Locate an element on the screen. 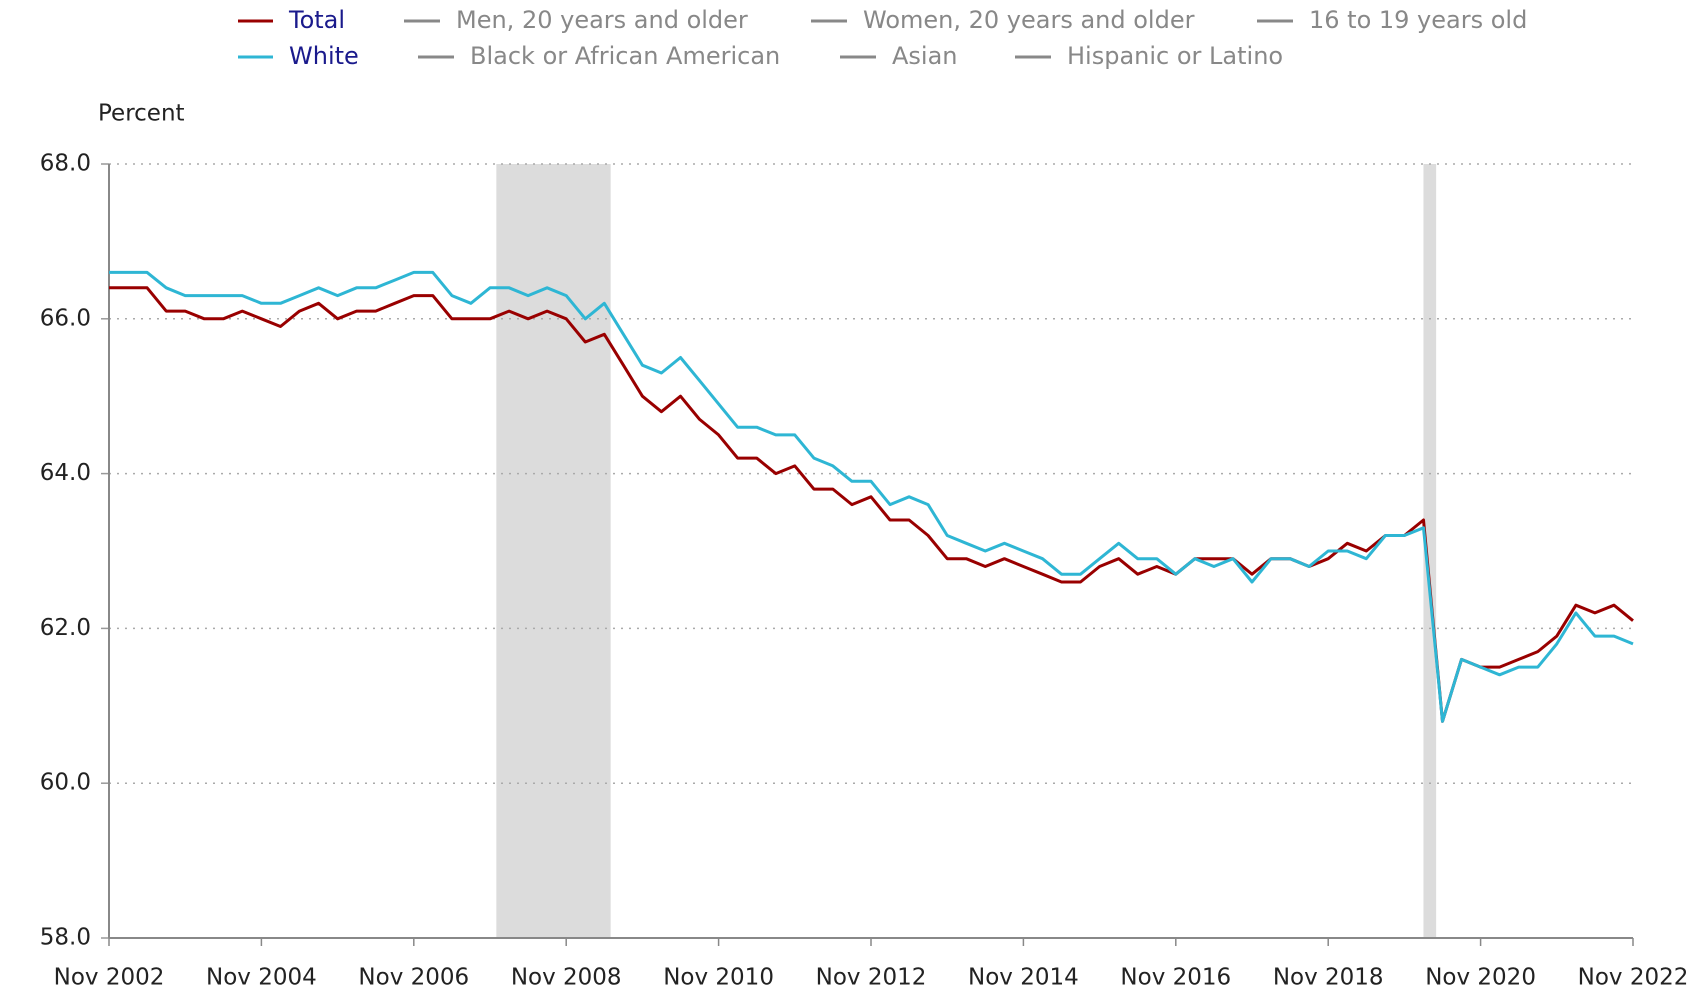 This screenshot has height=987, width=1702. x-tick-label: Nov 2008 is located at coordinates (566, 976).